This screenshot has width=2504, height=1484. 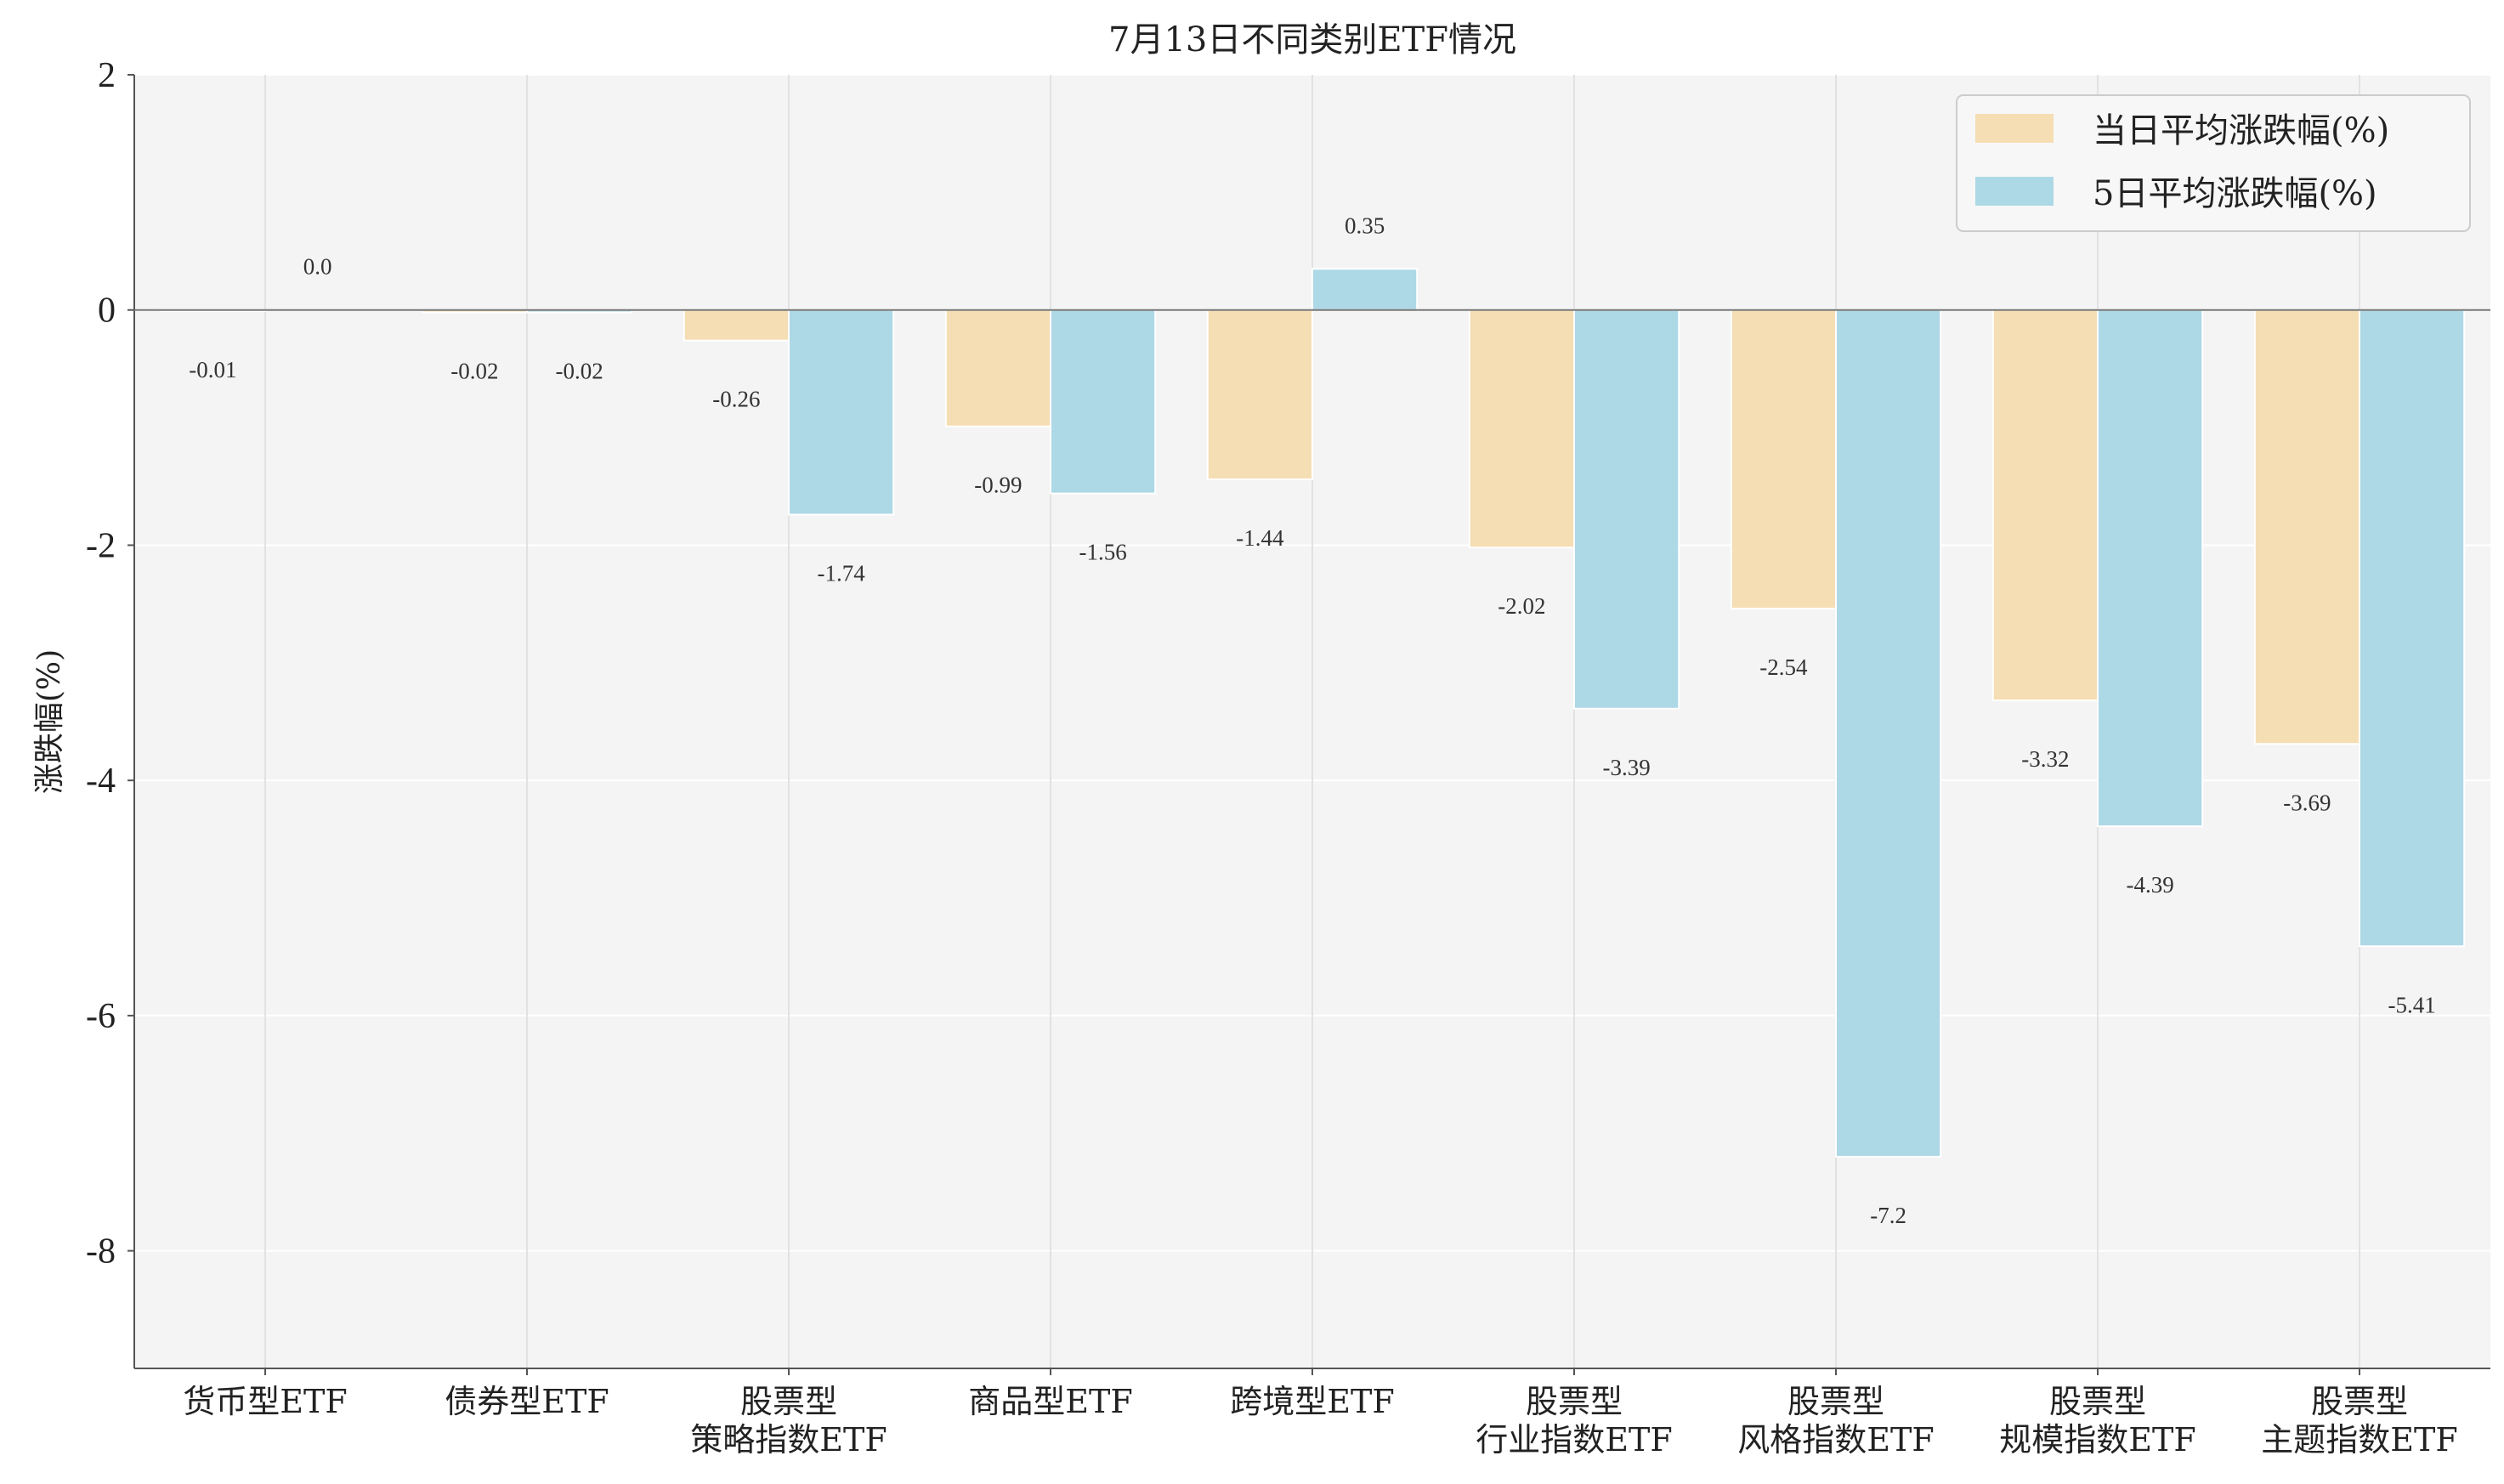 I want to click on y-axis-label: 涨跌幅(%), so click(x=49, y=721).